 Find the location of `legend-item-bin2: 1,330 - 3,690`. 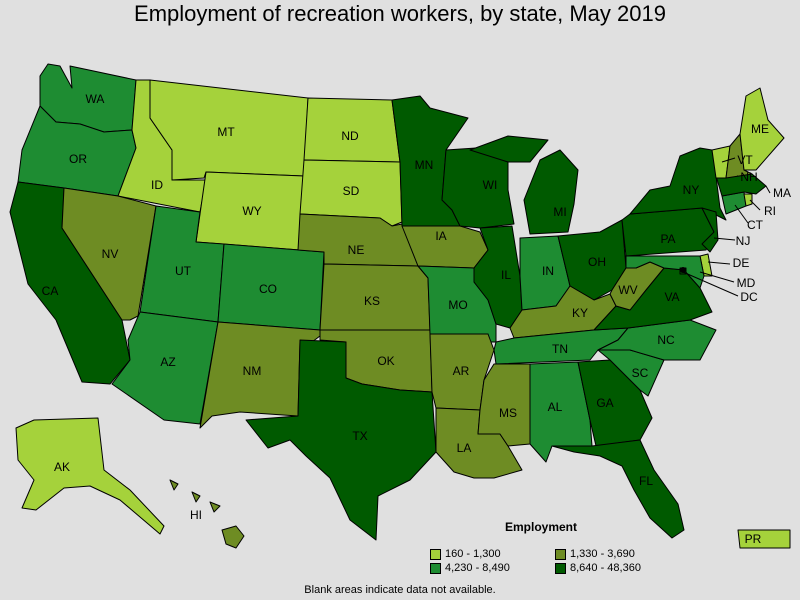

legend-item-bin2: 1,330 - 3,690 is located at coordinates (617, 554).